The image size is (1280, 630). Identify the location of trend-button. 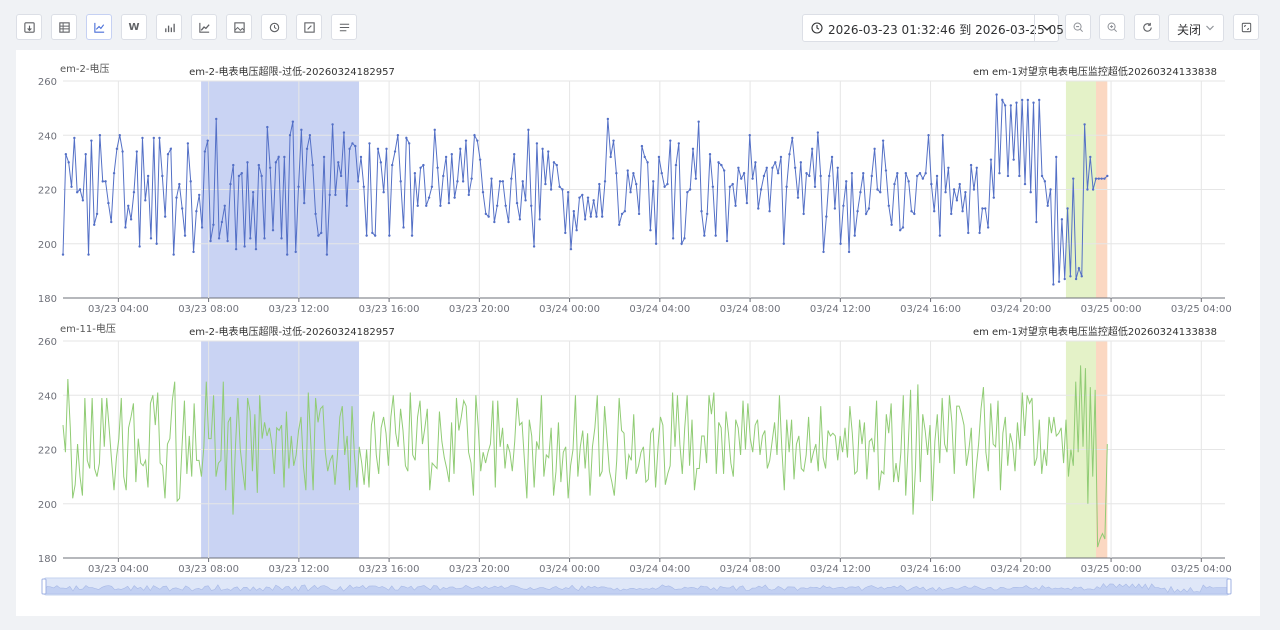
(204, 27).